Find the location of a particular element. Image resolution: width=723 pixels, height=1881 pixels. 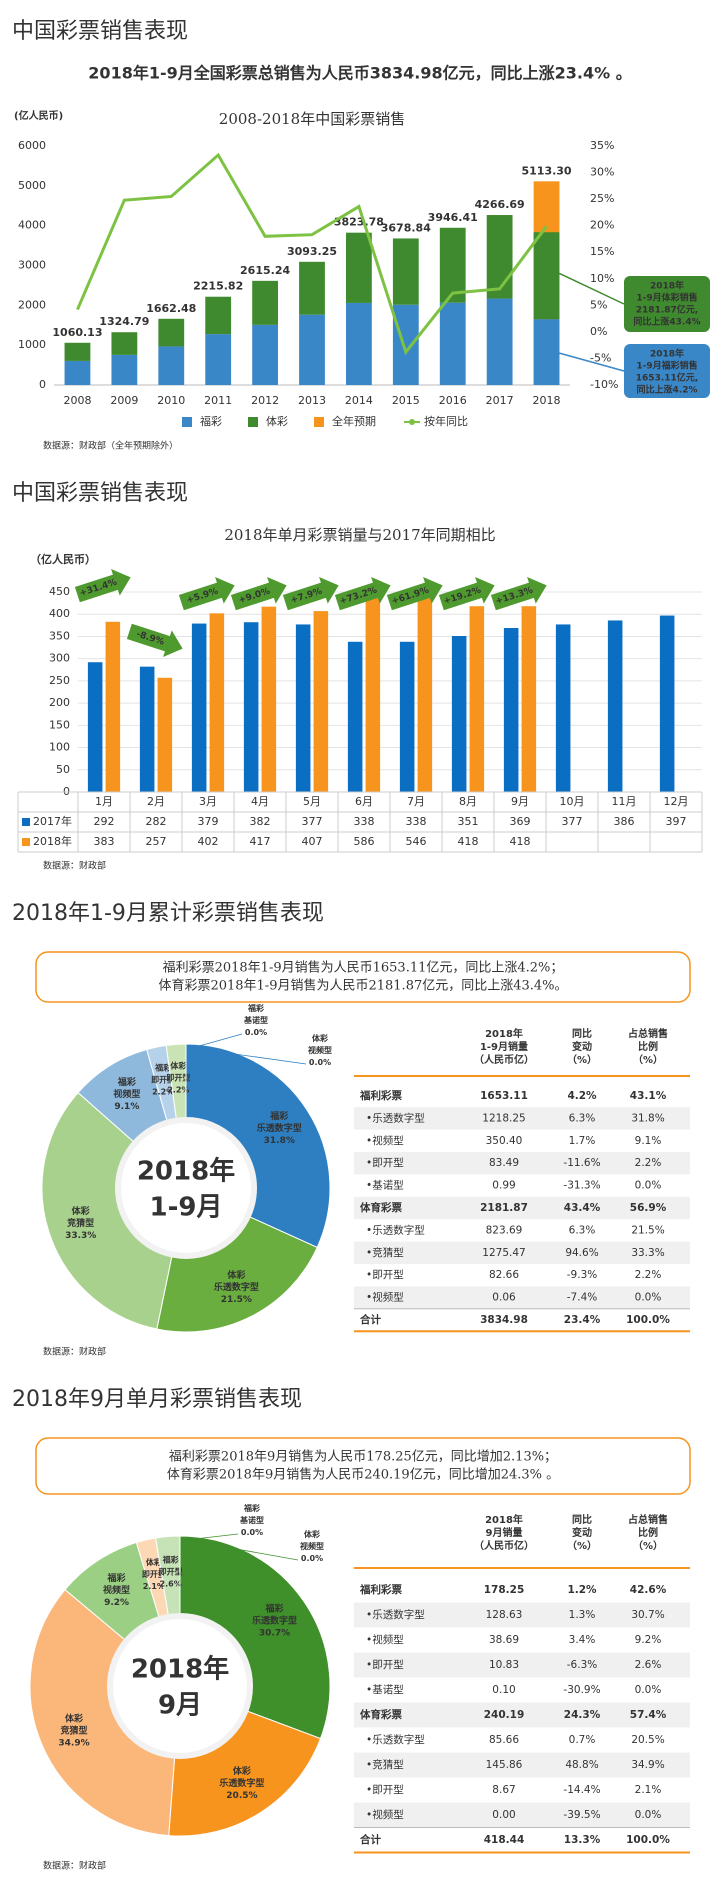

table-cell: •即开型 is located at coordinates (385, 1789).